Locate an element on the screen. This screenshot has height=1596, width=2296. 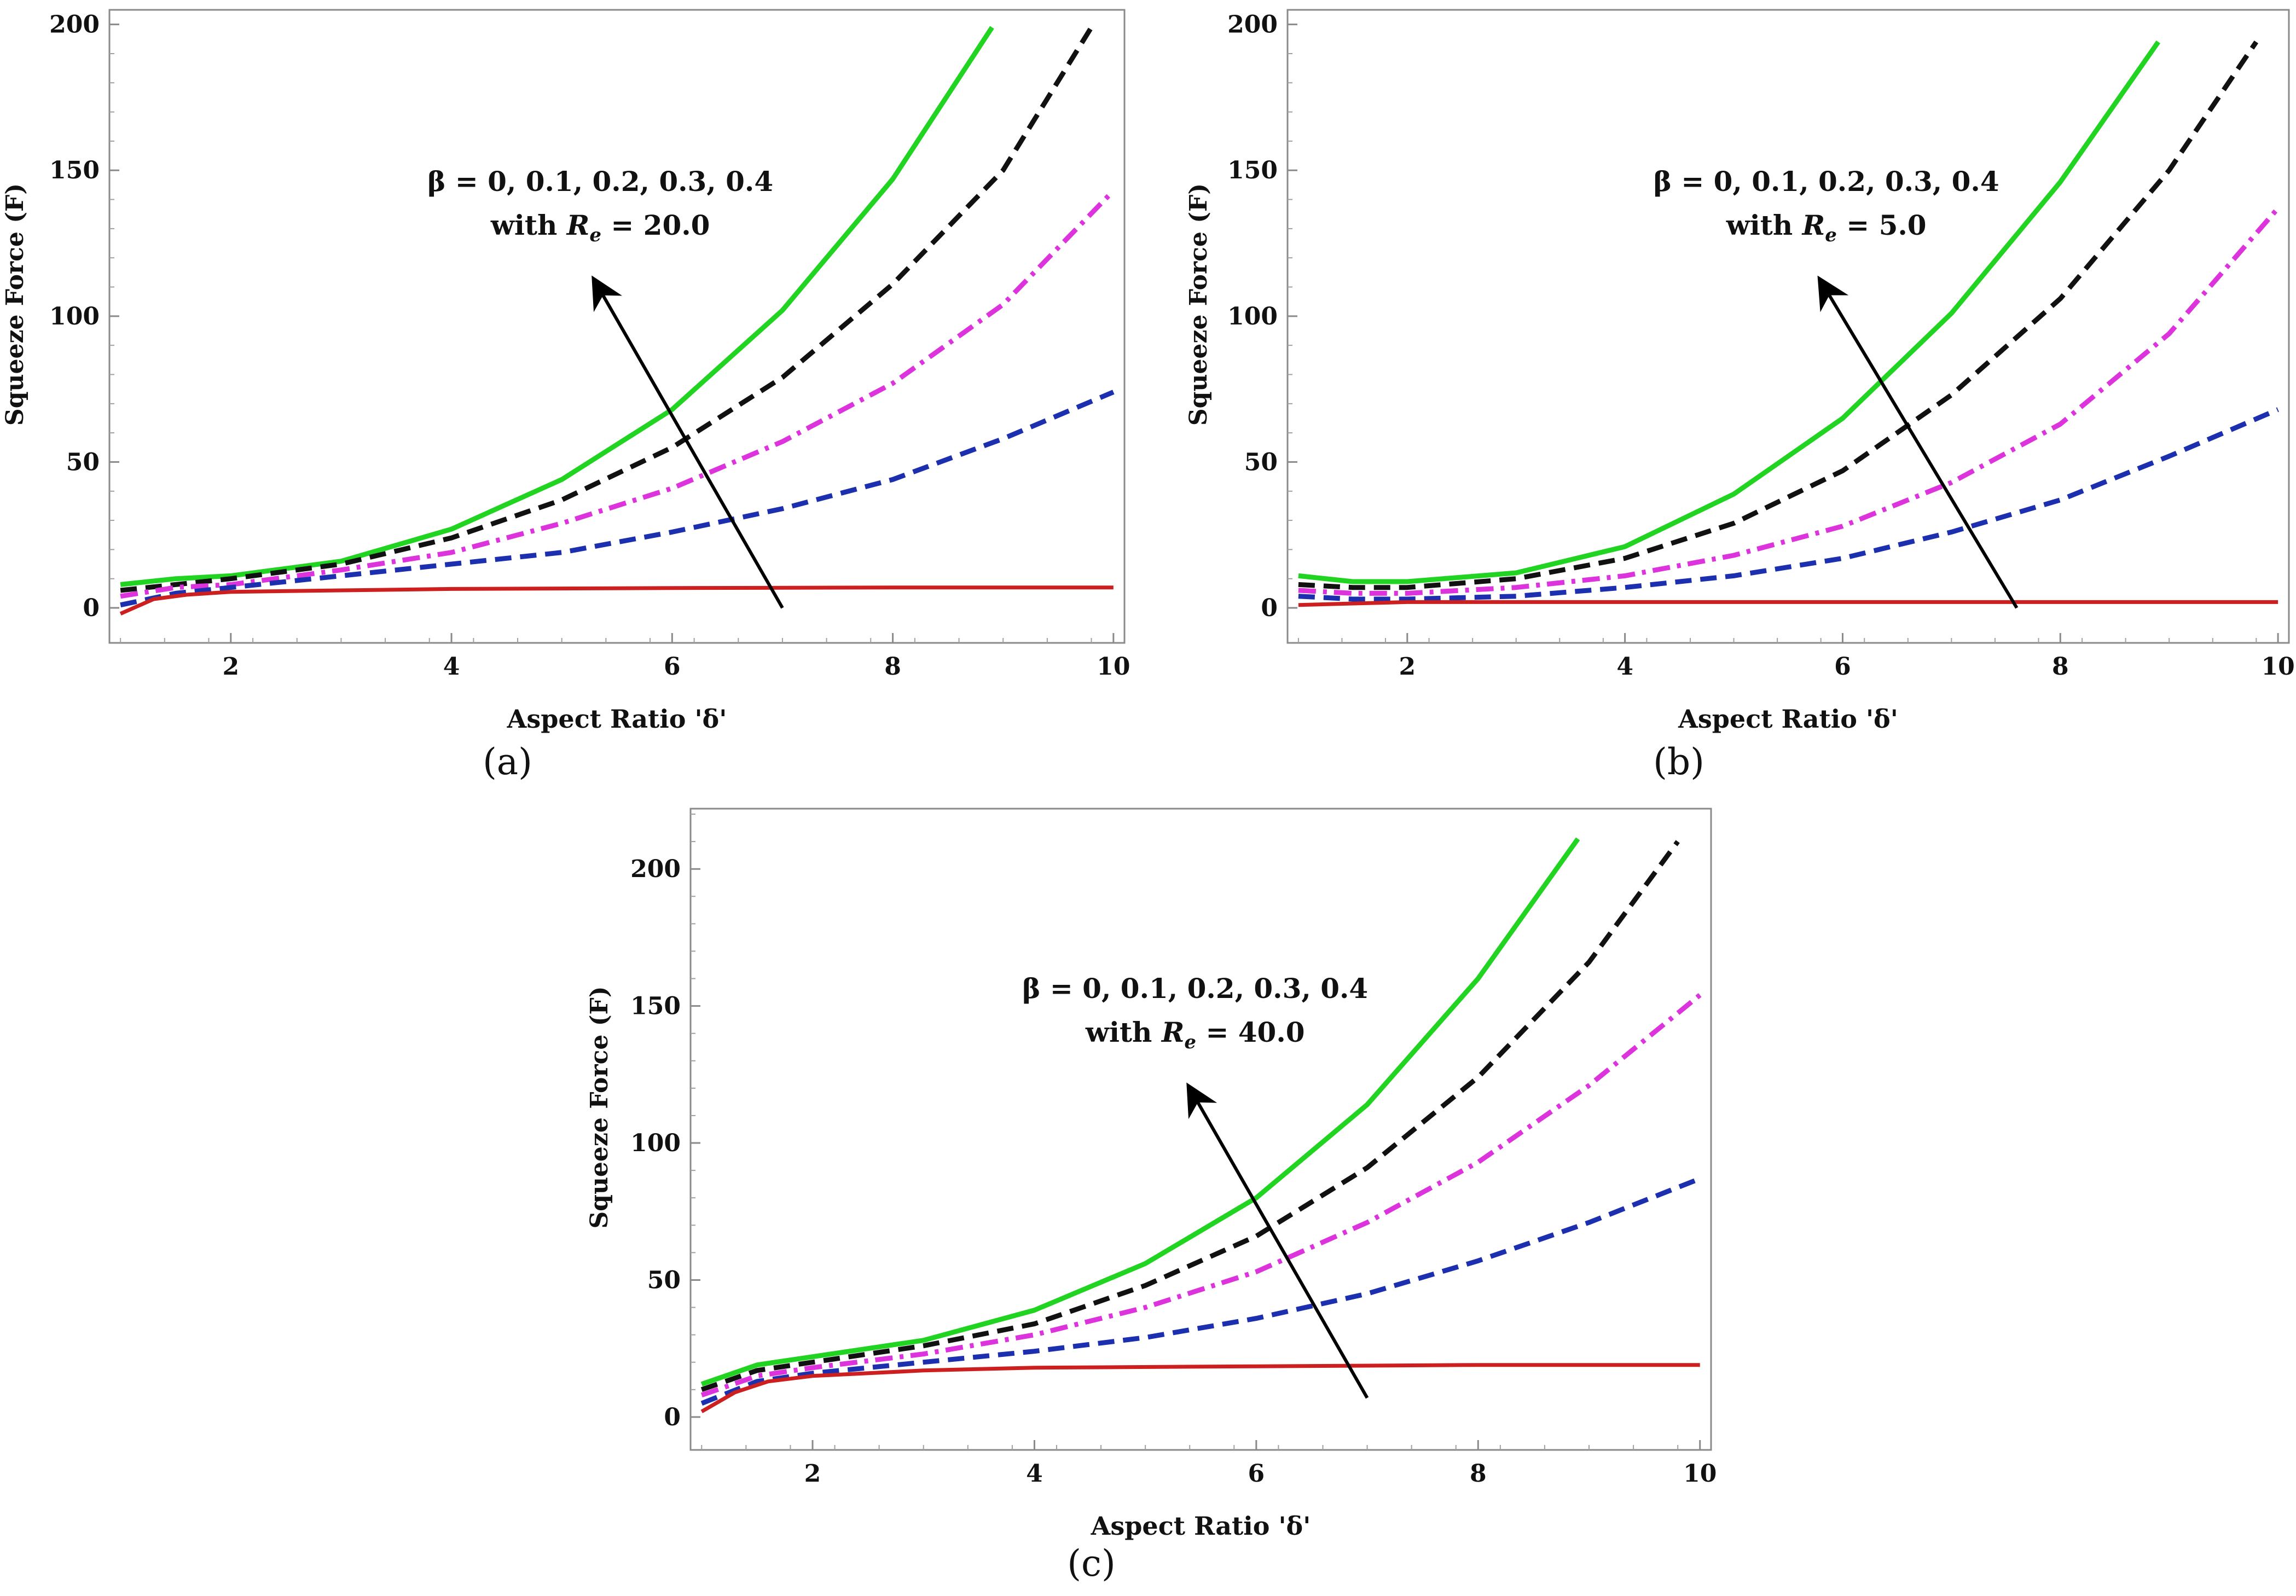
re-annotation: with Re = 5.0 is located at coordinates (1826, 227).